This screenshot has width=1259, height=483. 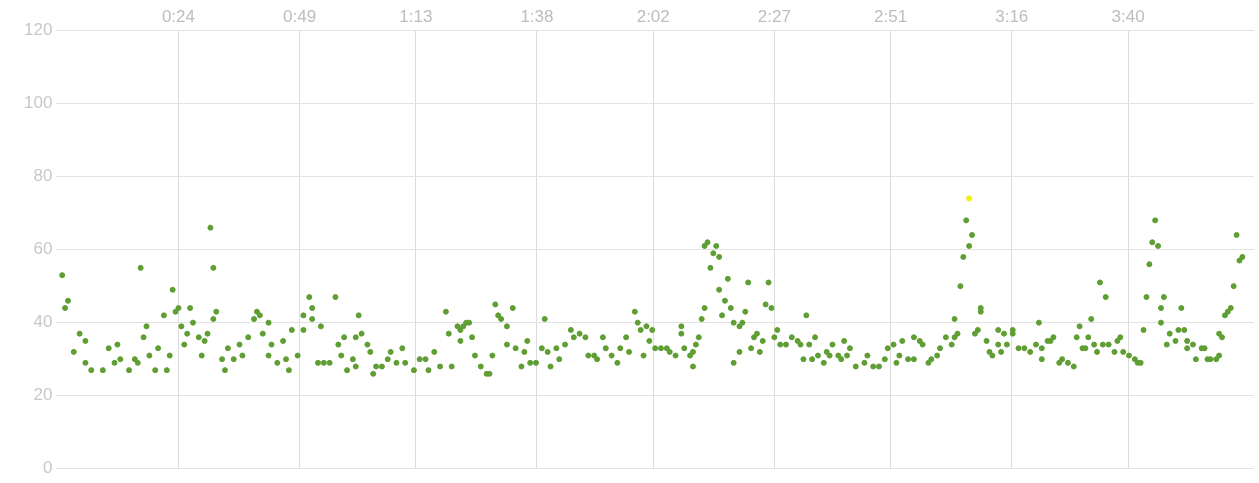 What do you see at coordinates (1128, 16) in the screenshot?
I see `x-tick-label: 3:40` at bounding box center [1128, 16].